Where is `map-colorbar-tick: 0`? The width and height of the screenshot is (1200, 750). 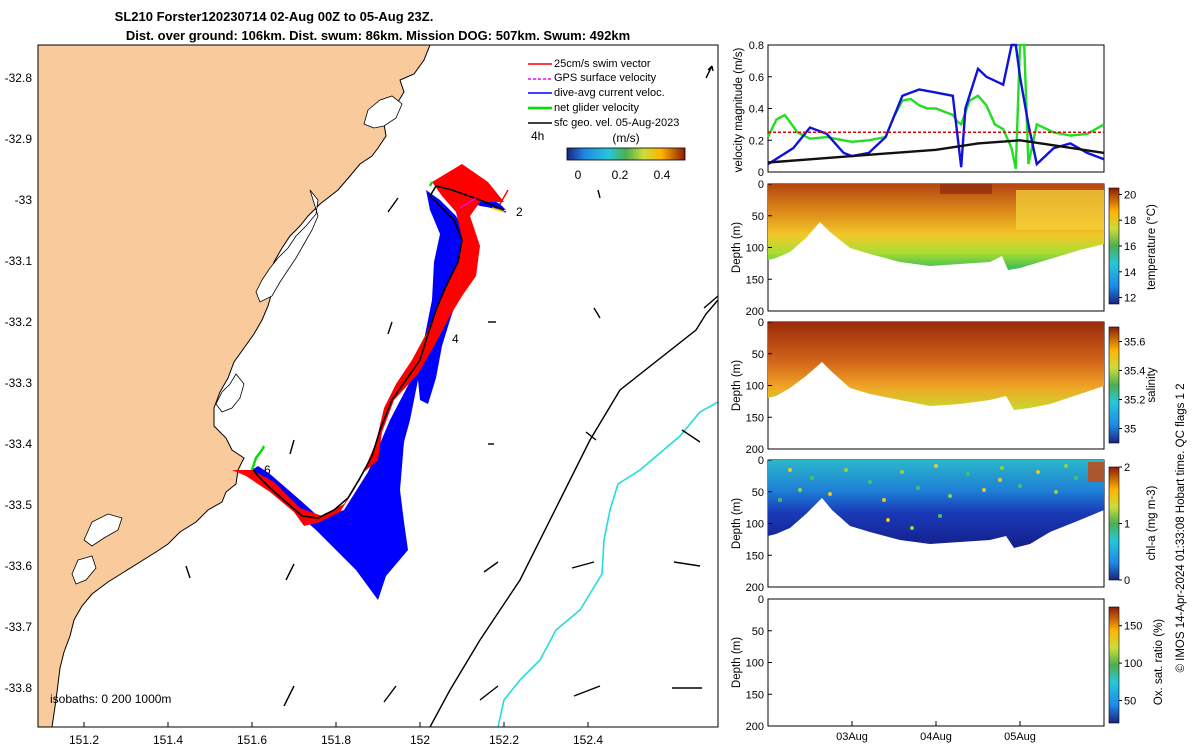 map-colorbar-tick: 0 is located at coordinates (578, 175).